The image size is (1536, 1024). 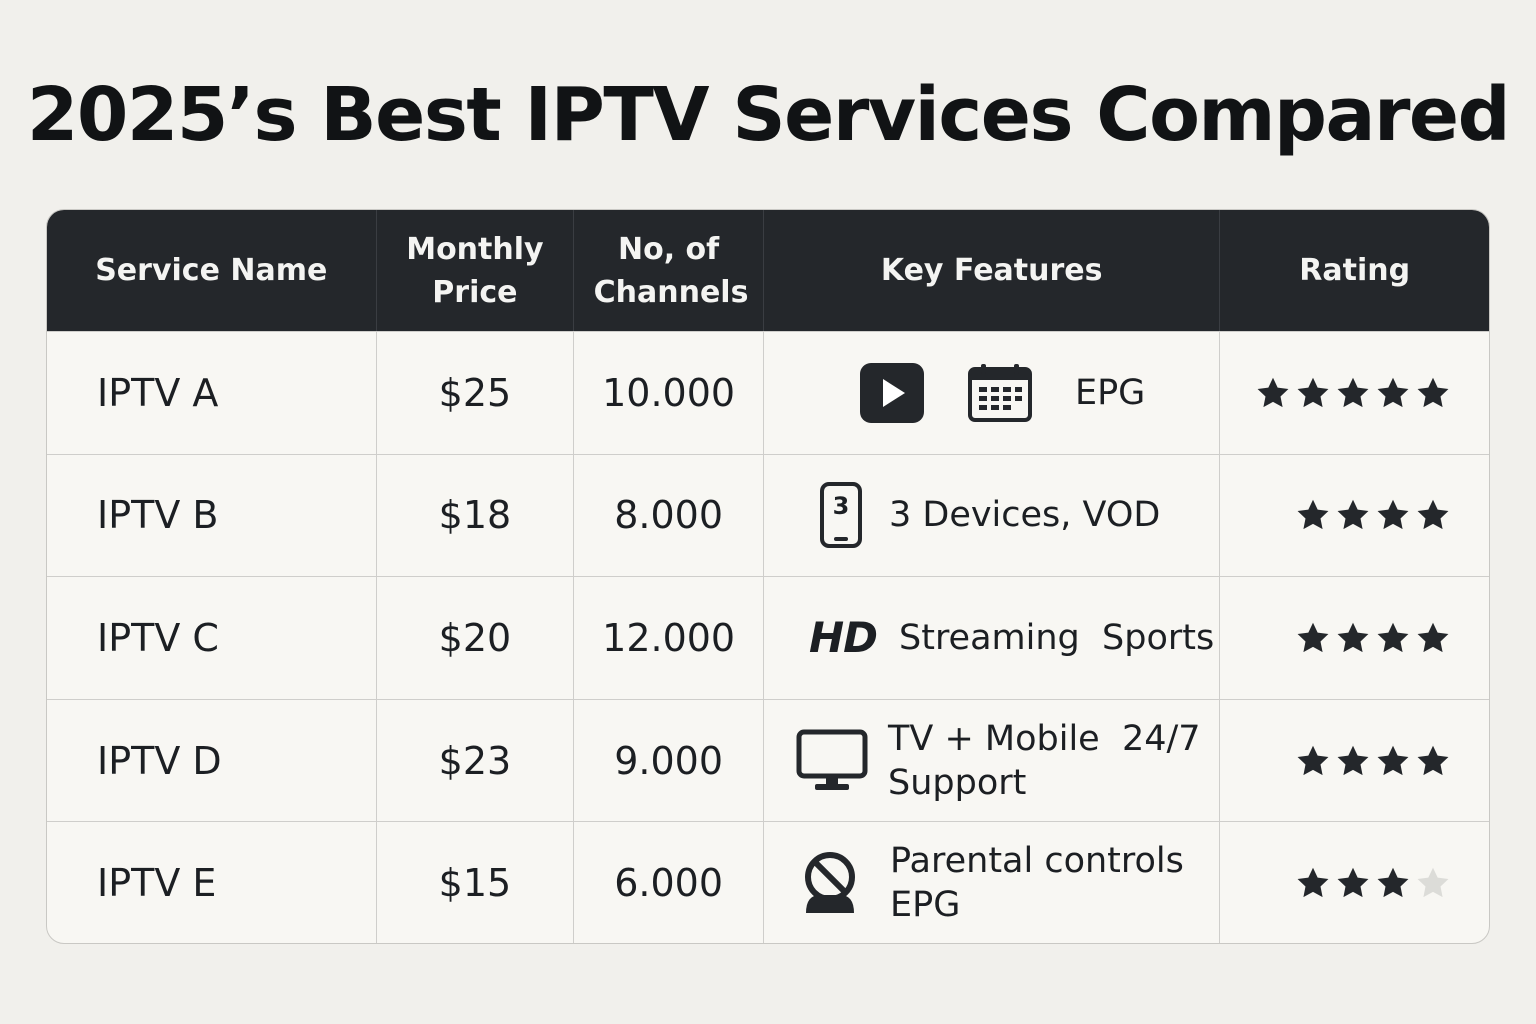 What do you see at coordinates (159, 760) in the screenshot?
I see `service-name: IPTV D` at bounding box center [159, 760].